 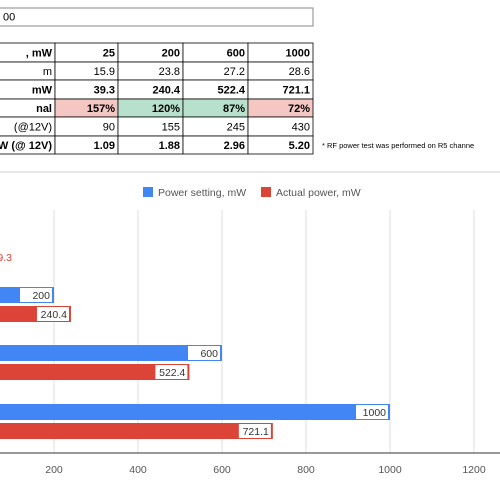 I want to click on value-label: 721.1, so click(x=256, y=432).